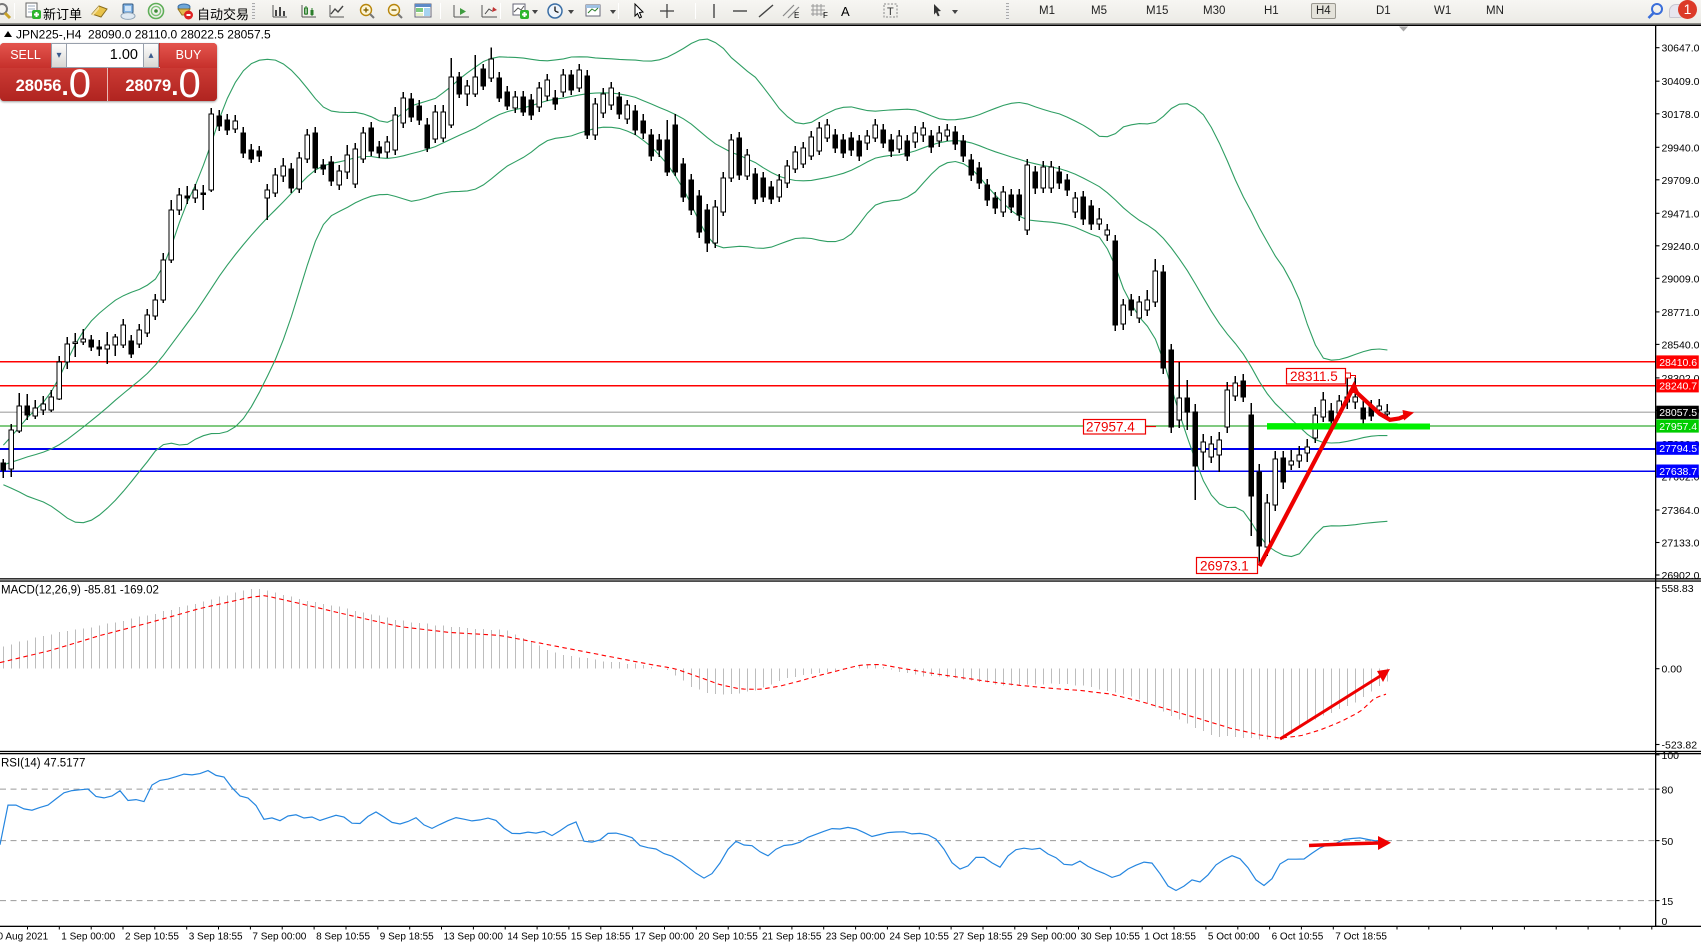  Describe the element at coordinates (1681, 82) in the screenshot. I see `svg-text: 30409.0` at that location.